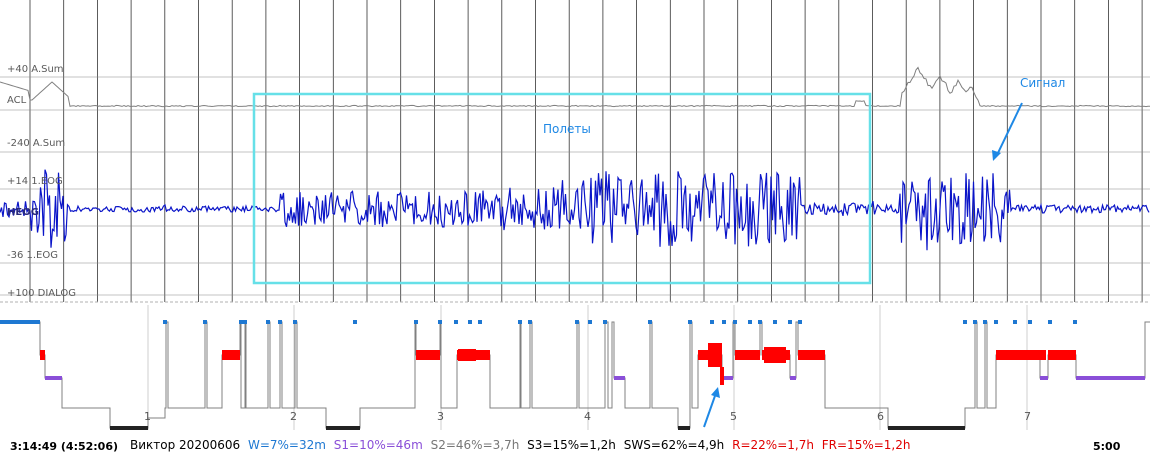  What do you see at coordinates (286, 445) in the screenshot?
I see `stat-wake: W=7%=32m` at bounding box center [286, 445].